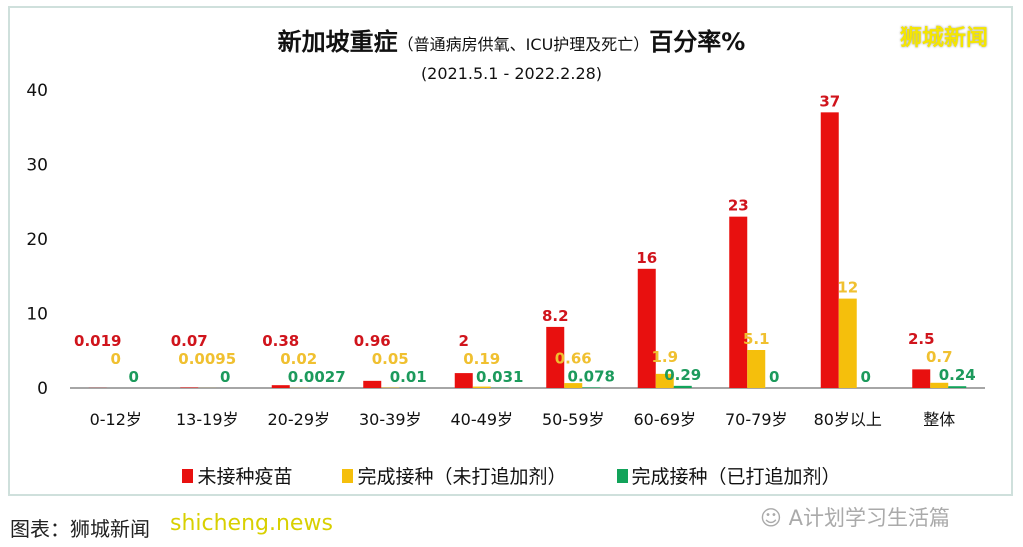  I want to click on x-tick-label: 整体, so click(939, 419).